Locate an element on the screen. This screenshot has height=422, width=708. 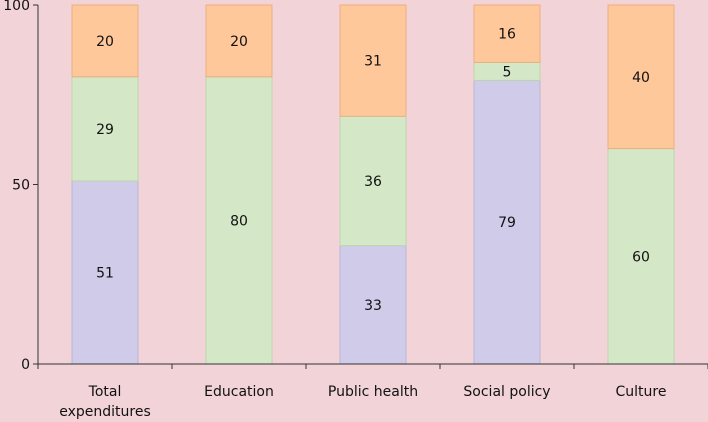
data-label: 29 is located at coordinates (105, 130).